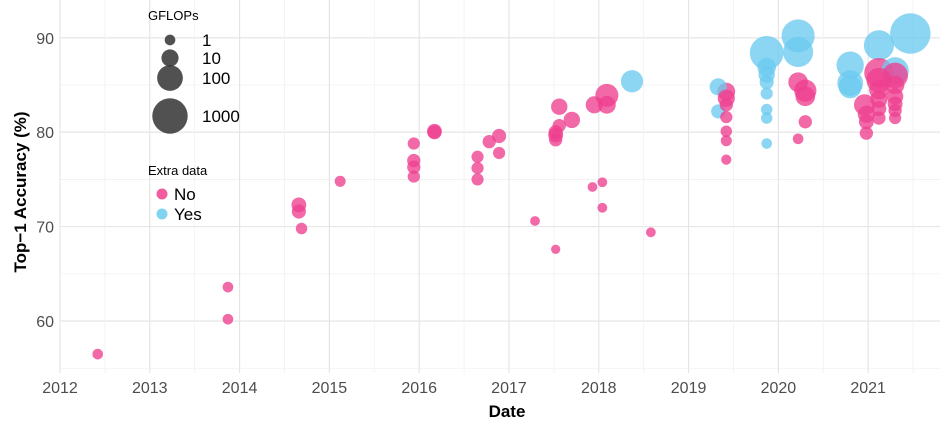 This screenshot has width=940, height=423. I want to click on size-legend-label: 10, so click(211, 58).